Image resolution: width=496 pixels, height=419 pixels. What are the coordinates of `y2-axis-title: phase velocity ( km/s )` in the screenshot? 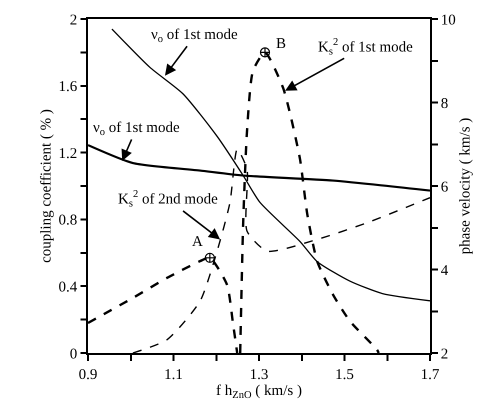 It's located at (465, 186).